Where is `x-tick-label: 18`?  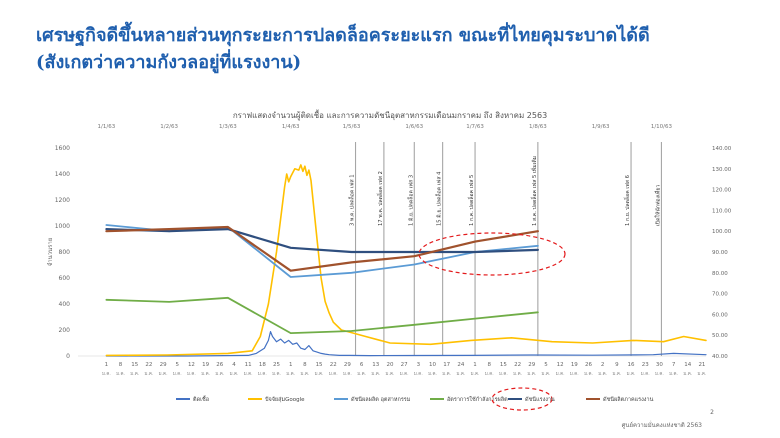 x-tick-label: 18 is located at coordinates (262, 365).